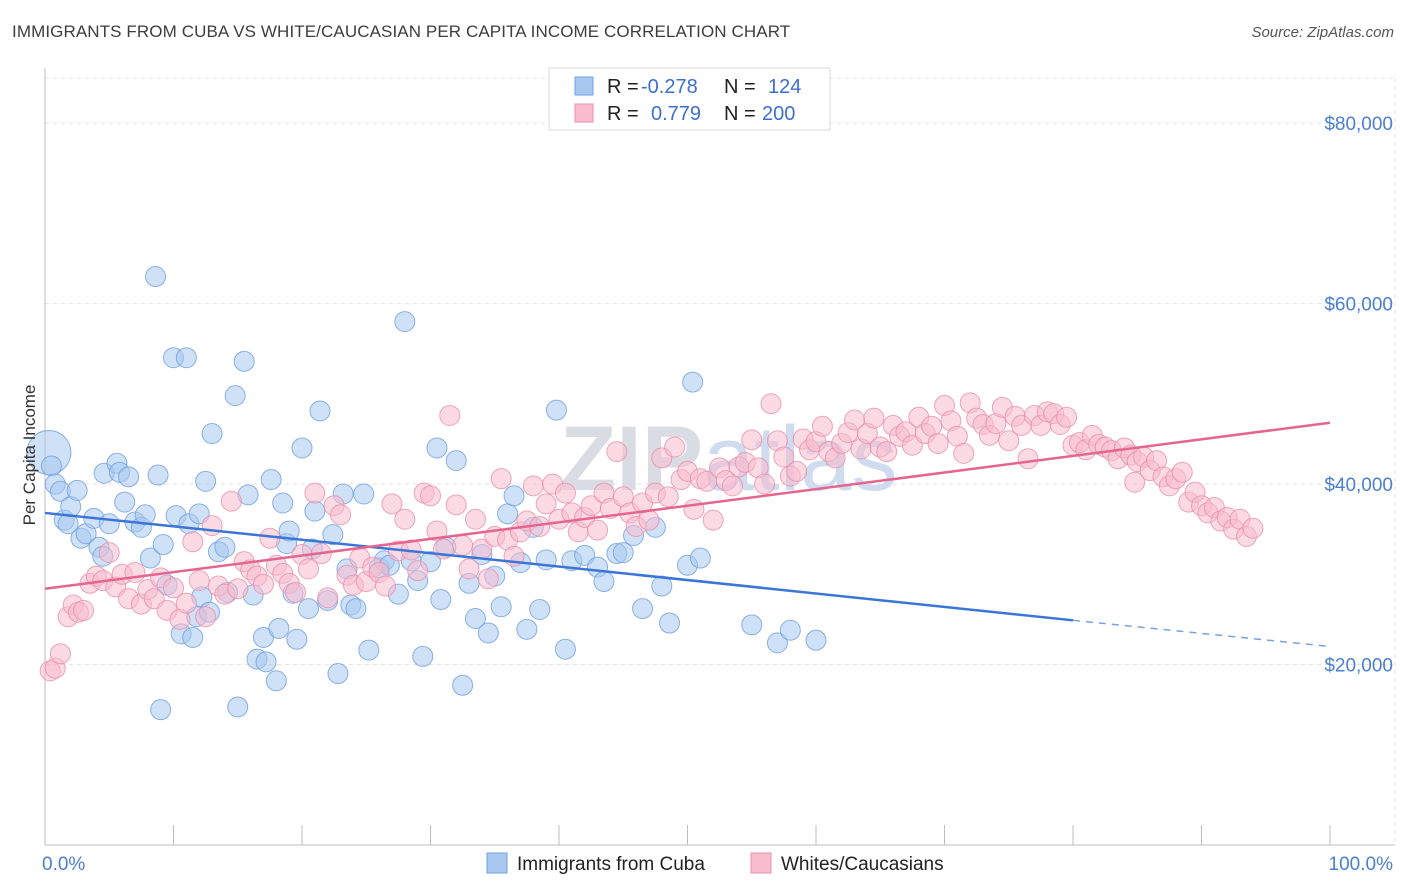 The image size is (1406, 892). What do you see at coordinates (761, 863) in the screenshot?
I see `bottom-legend-swatch-whites` at bounding box center [761, 863].